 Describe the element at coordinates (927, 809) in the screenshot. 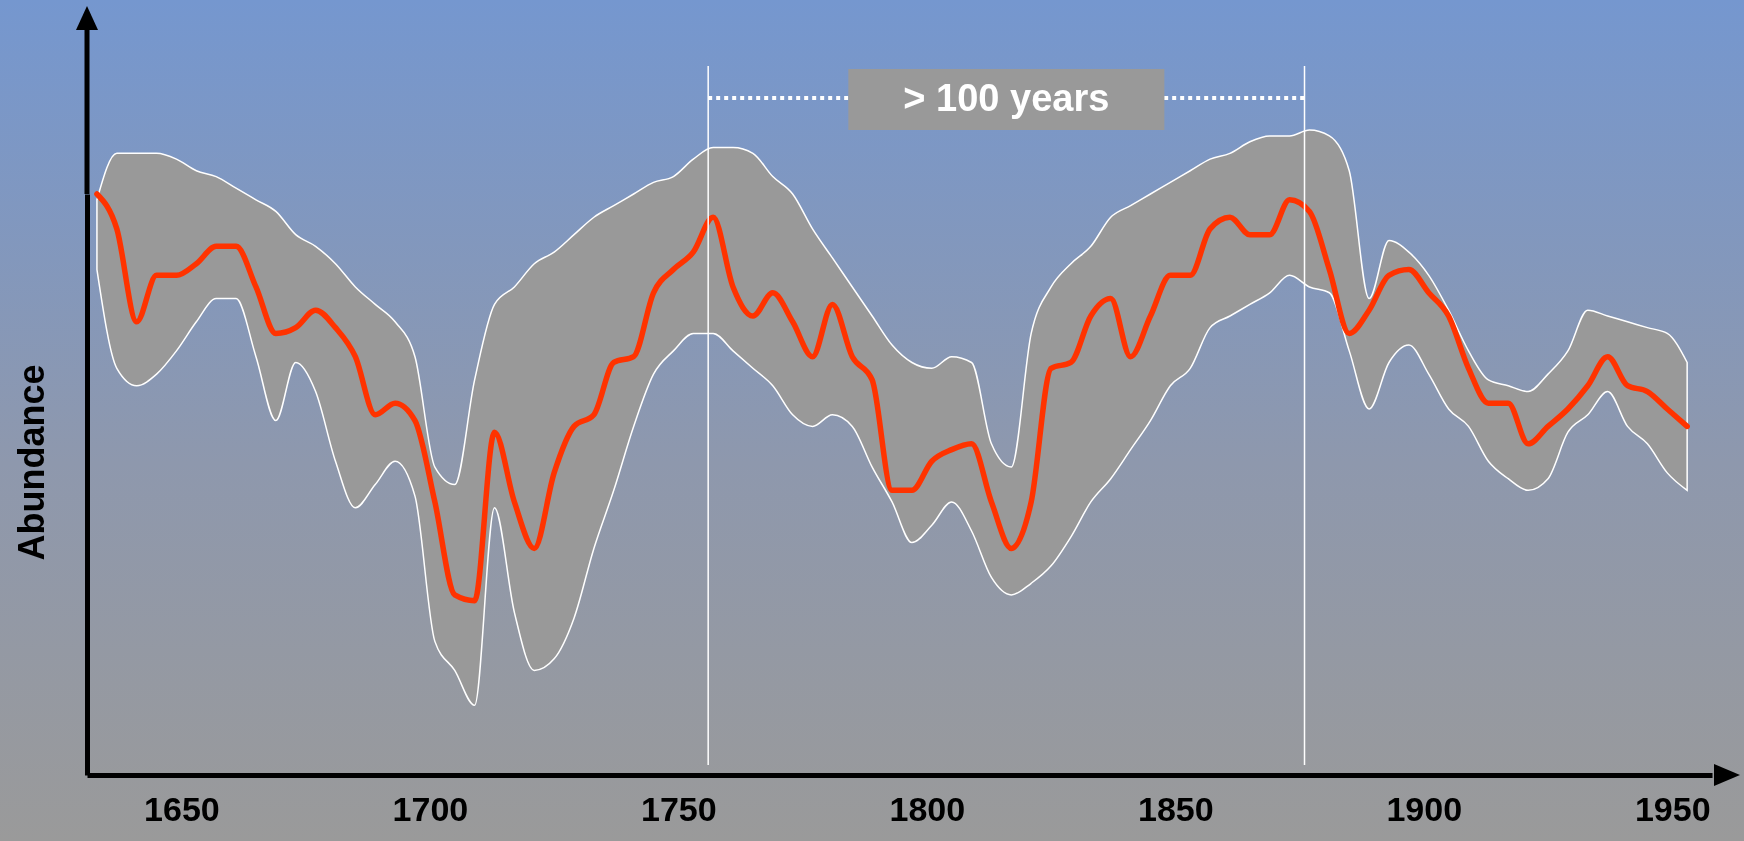

I see `x-tick-label: 1800` at that location.